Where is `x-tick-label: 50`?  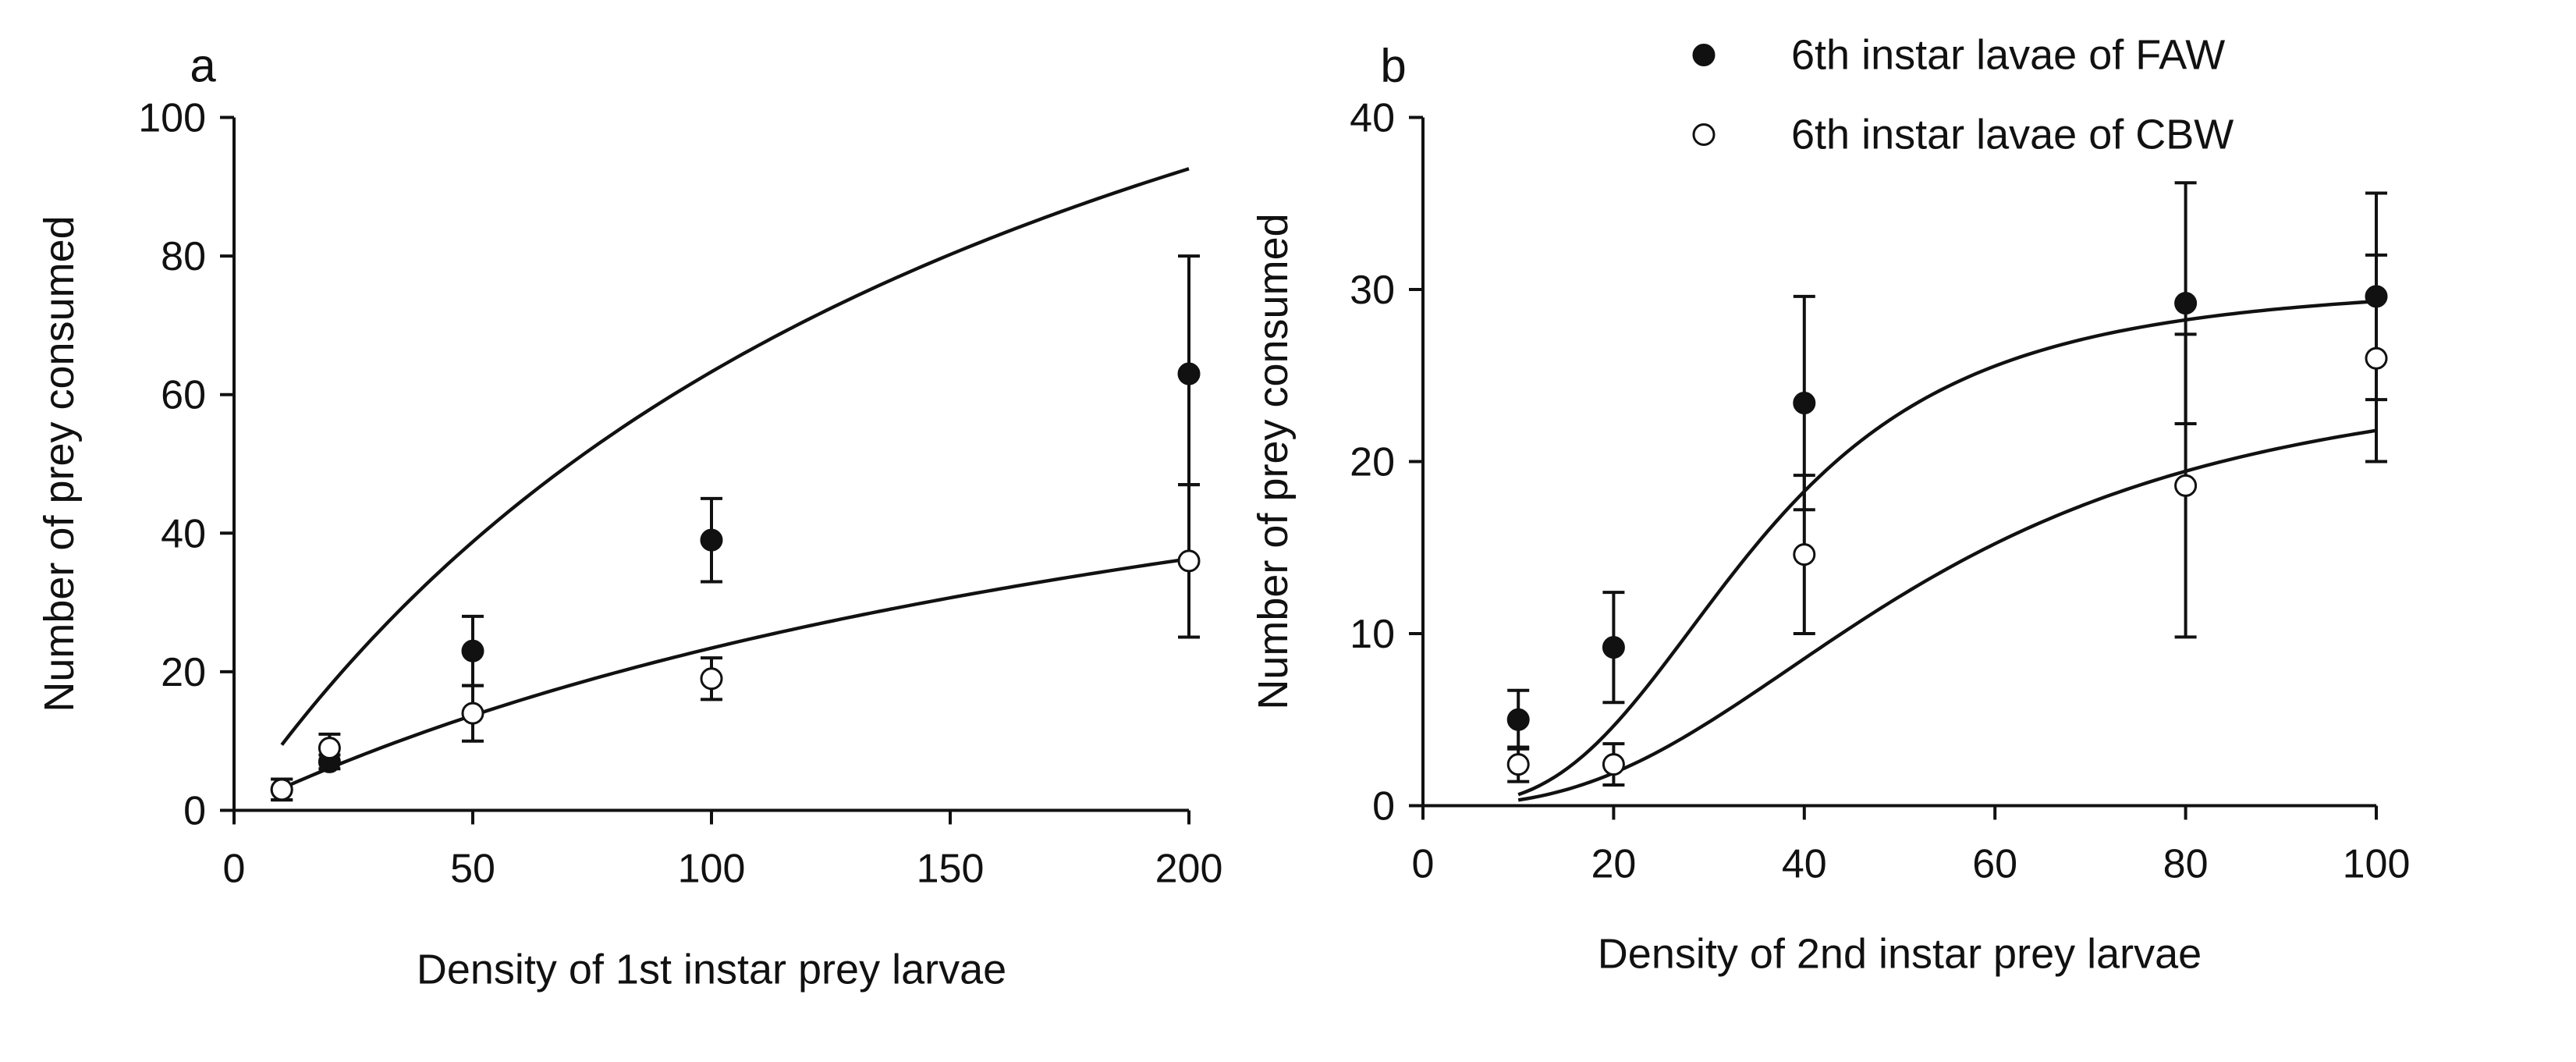
x-tick-label: 50 is located at coordinates (472, 869).